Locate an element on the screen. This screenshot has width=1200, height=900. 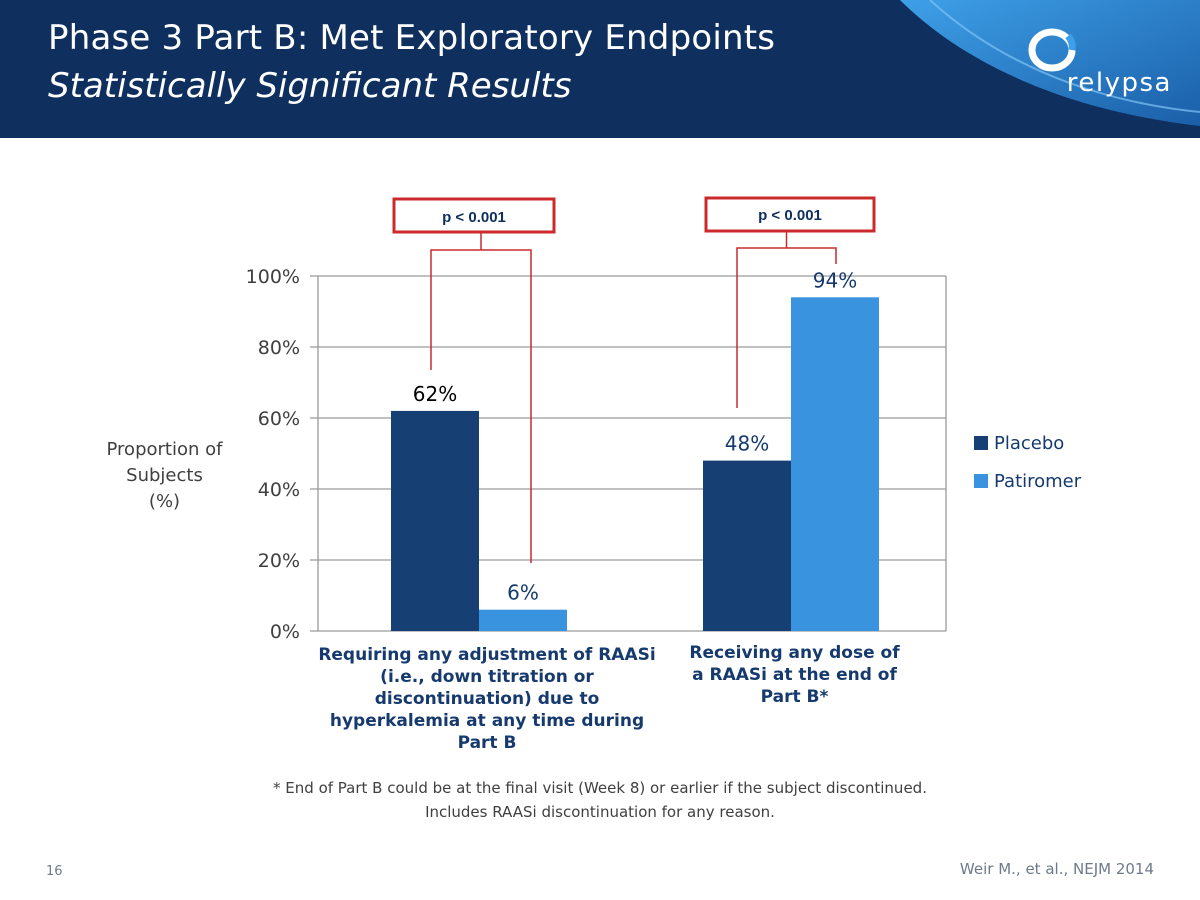
category-label-line: discontinuation) due to is located at coordinates (487, 699).